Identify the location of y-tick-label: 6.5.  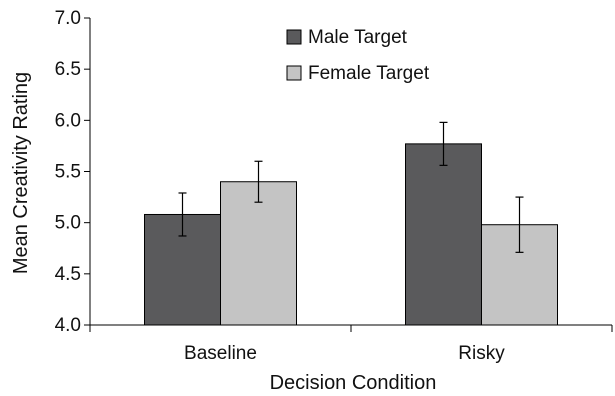
(68, 69).